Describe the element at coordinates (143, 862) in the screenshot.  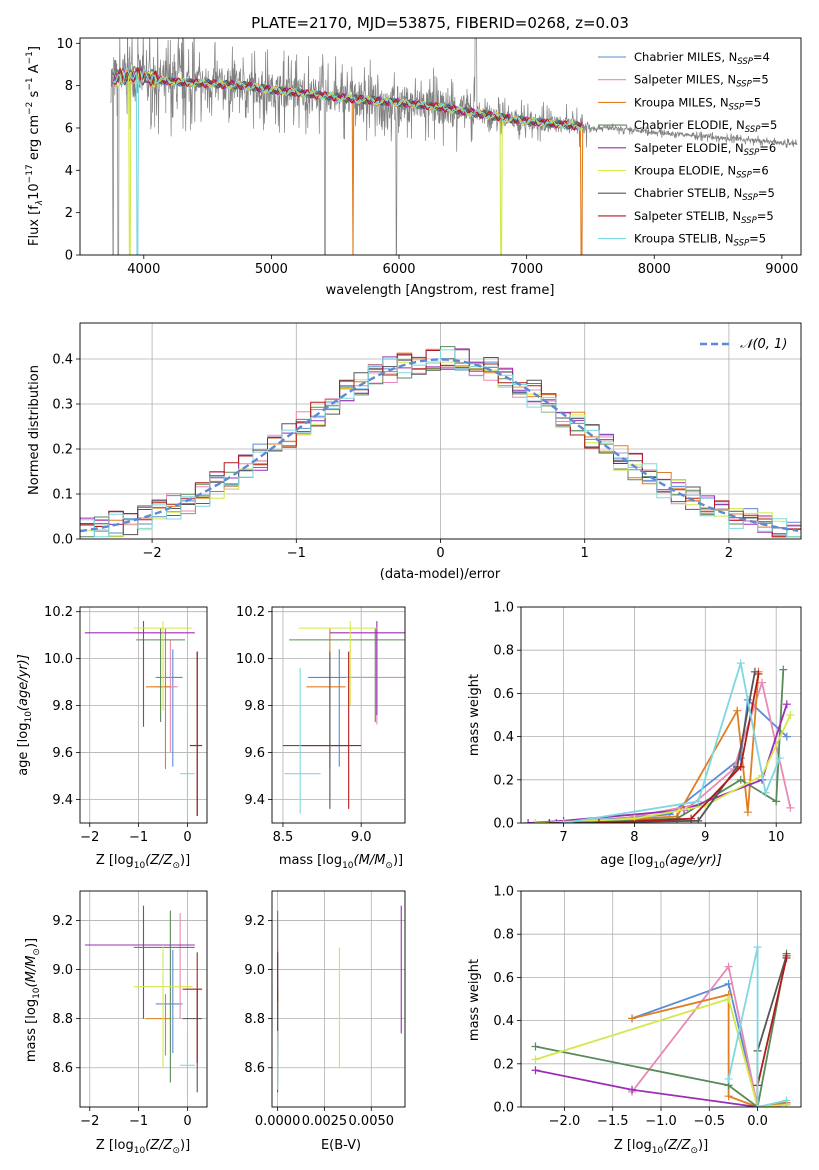
I see `age-vs-Z-x-axis-label: Z [log10(Z/Z⊙)]` at that location.